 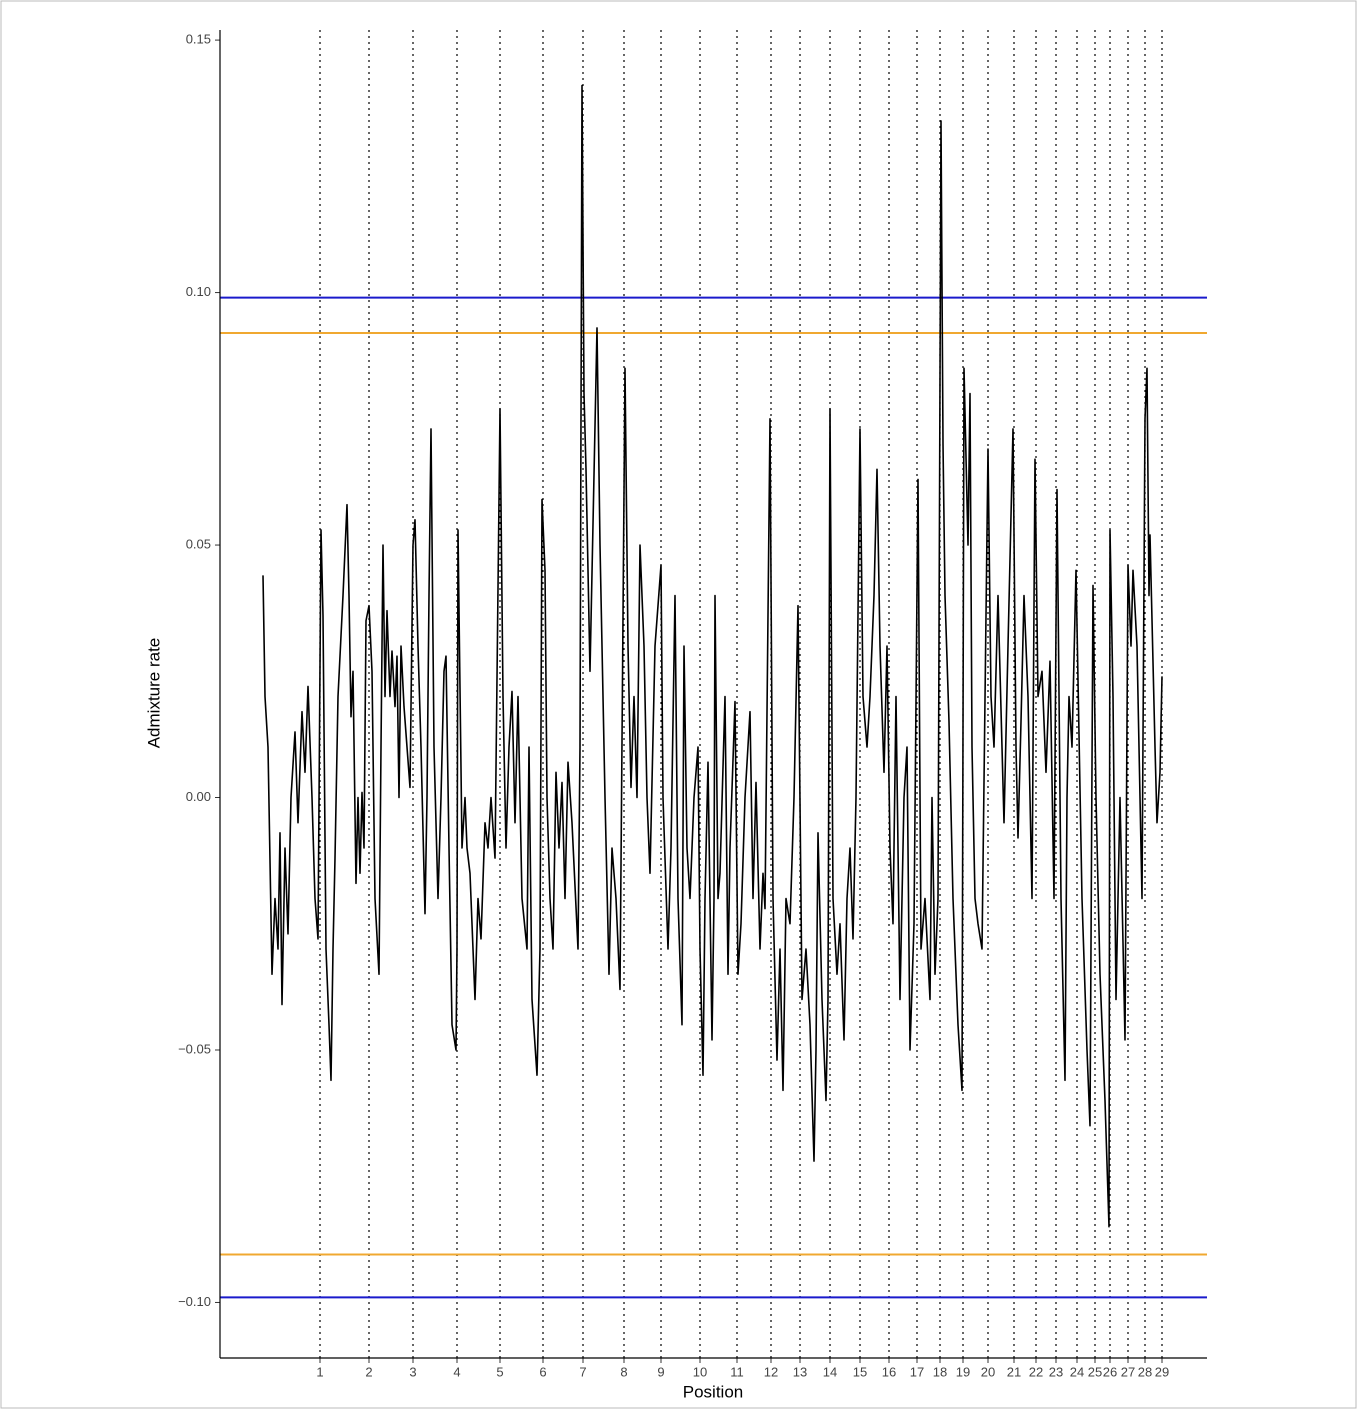 I want to click on x-tick-label: 25, so click(x=1095, y=1371).